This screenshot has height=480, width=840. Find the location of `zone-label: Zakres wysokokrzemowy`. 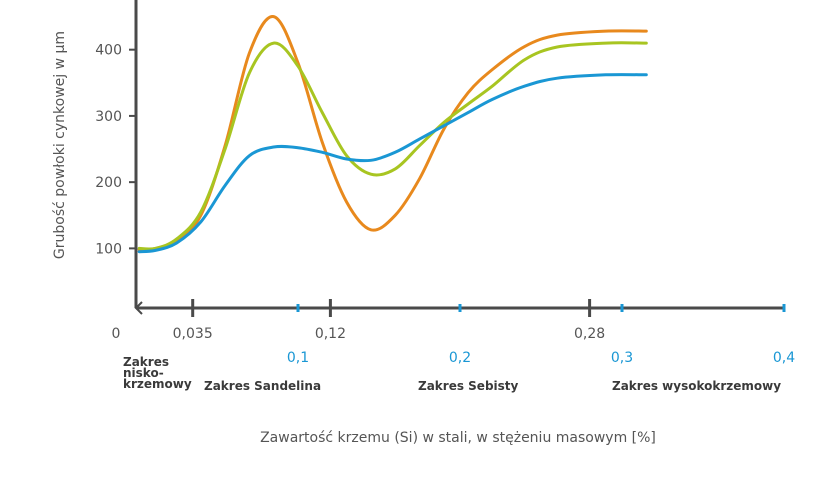

zone-label: Zakres wysokokrzemowy is located at coordinates (696, 386).